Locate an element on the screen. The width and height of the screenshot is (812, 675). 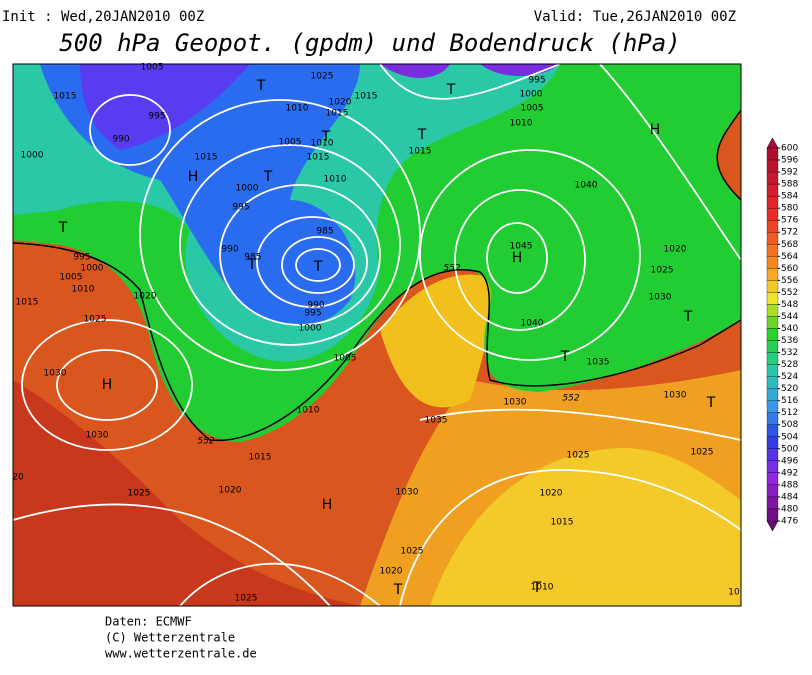
colorbar-label: 560 is located at coordinates (789, 269).